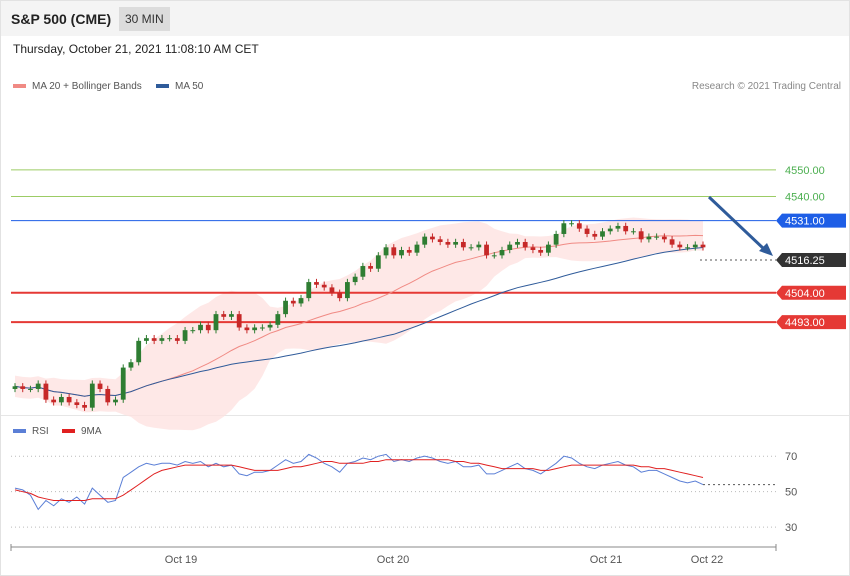 This screenshot has height=576, width=850. Describe the element at coordinates (87, 86) in the screenshot. I see `legend-ma20-label: MA 20 + Bollinger Bands` at that location.